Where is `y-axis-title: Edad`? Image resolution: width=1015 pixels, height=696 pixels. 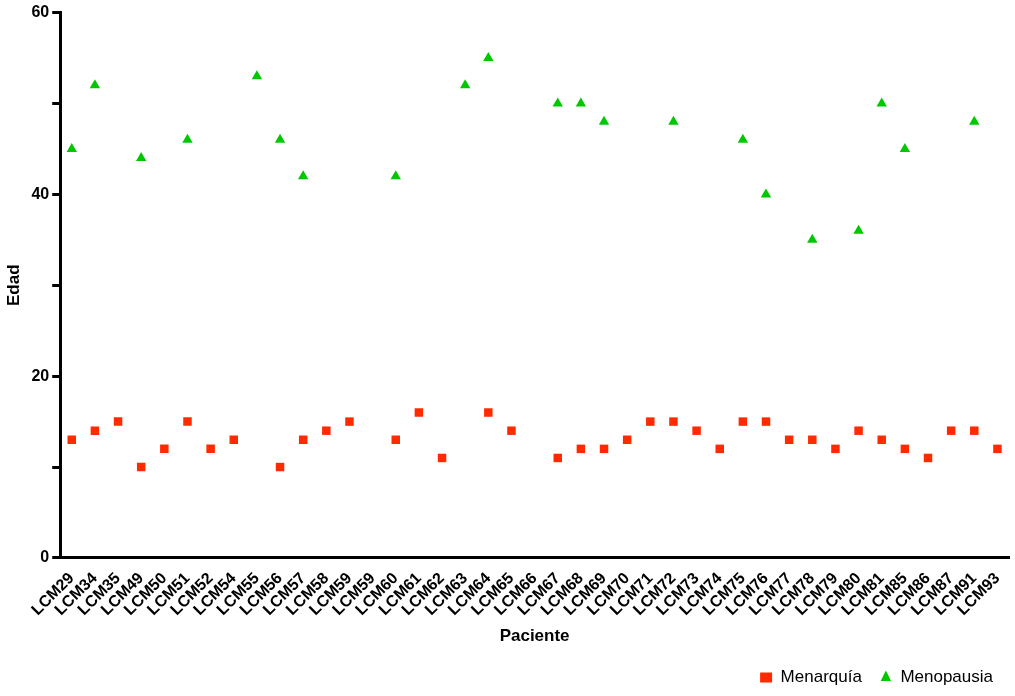 y-axis-title: Edad is located at coordinates (13, 285).